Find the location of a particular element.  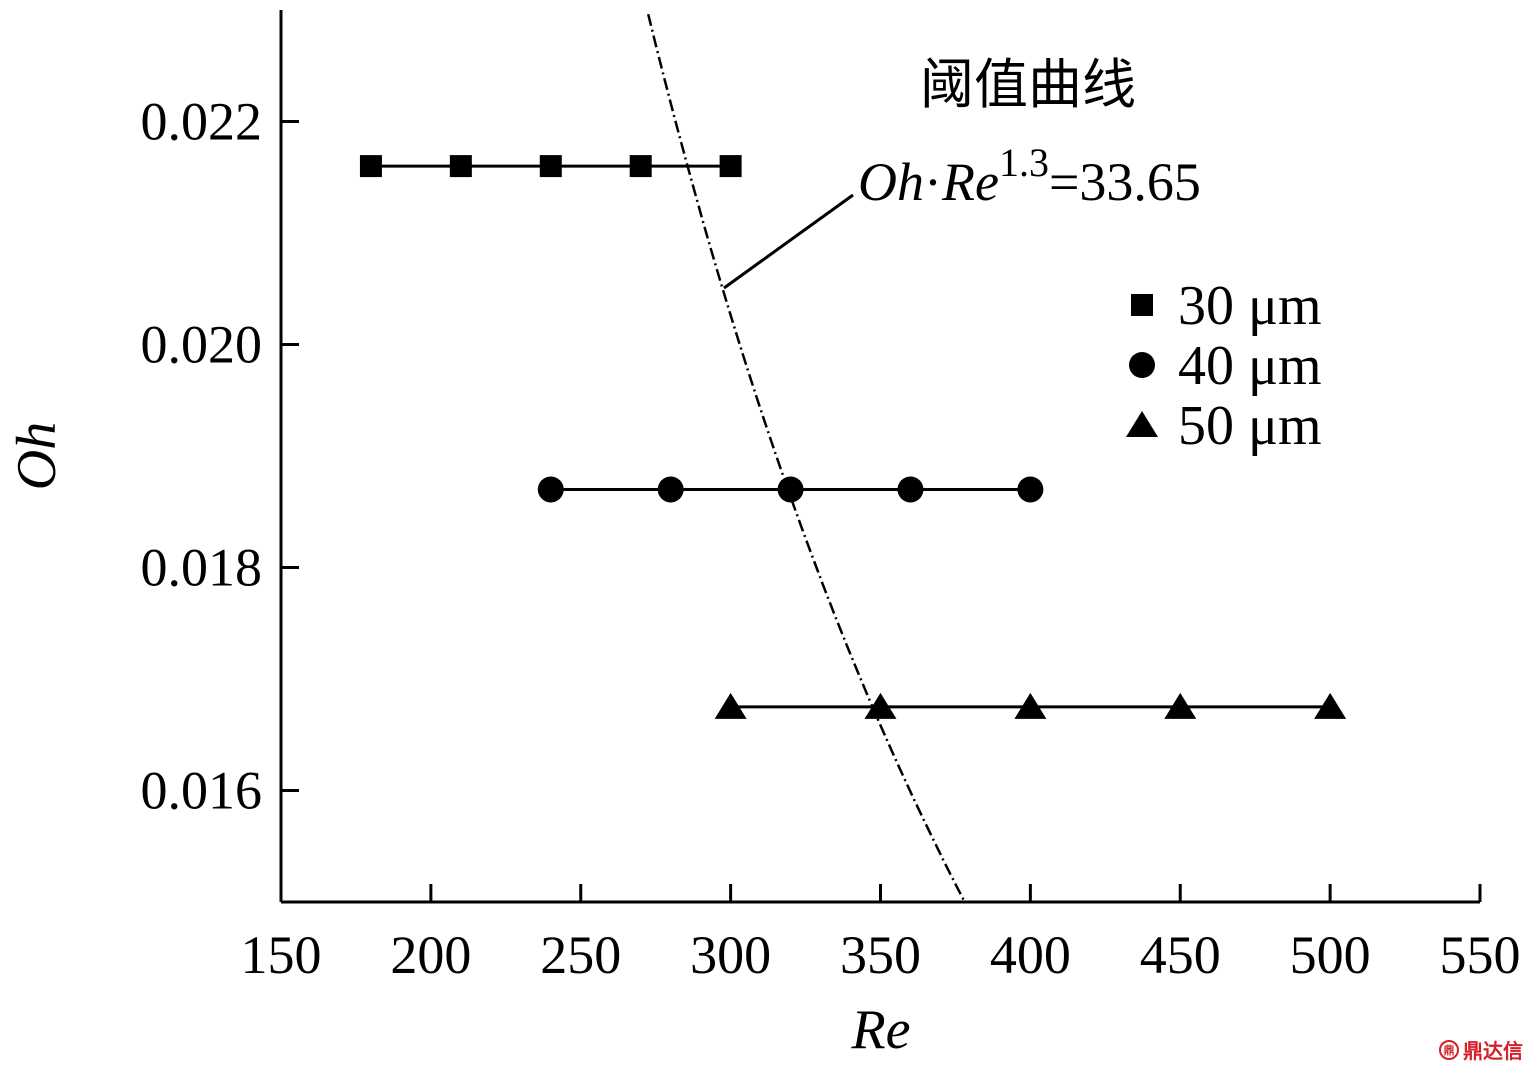

x-tick-label: 450 is located at coordinates (1180, 955).